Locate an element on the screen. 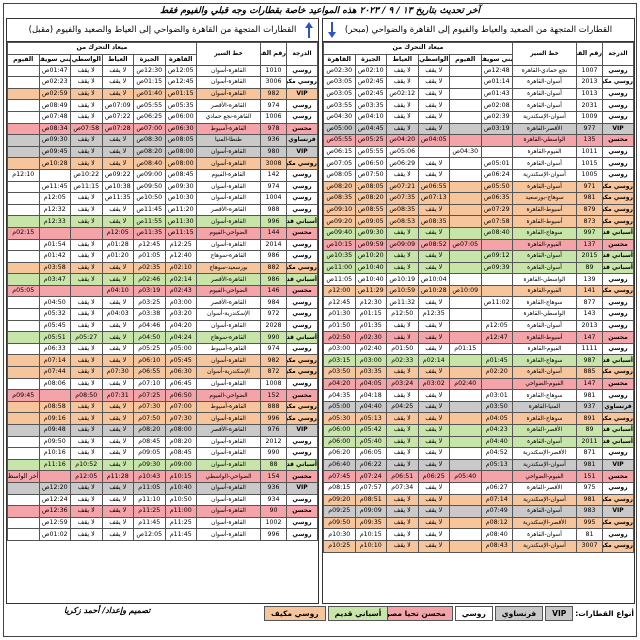  cell-train-number: 986 is located at coordinates (273, 279).